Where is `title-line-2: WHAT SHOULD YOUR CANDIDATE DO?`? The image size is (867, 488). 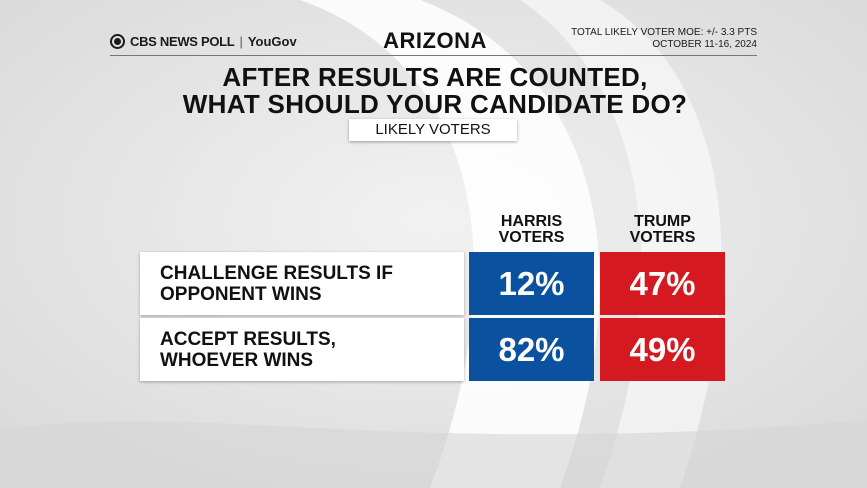
title-line-2: WHAT SHOULD YOUR CANDIDATE DO? is located at coordinates (435, 104).